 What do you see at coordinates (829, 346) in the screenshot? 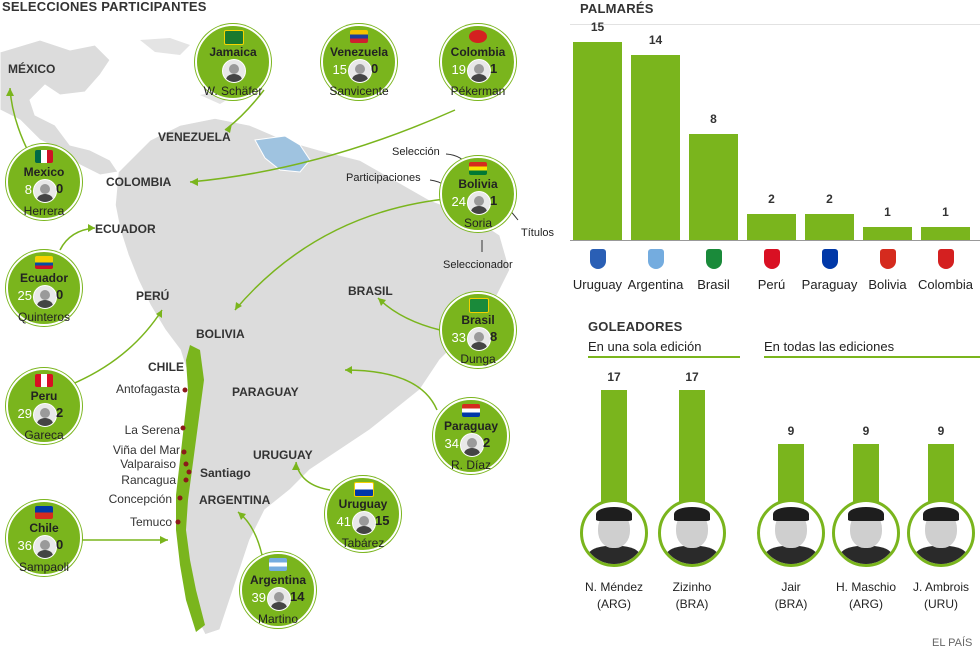
I see `subtitle-all-editions: En todas las ediciones` at bounding box center [829, 346].